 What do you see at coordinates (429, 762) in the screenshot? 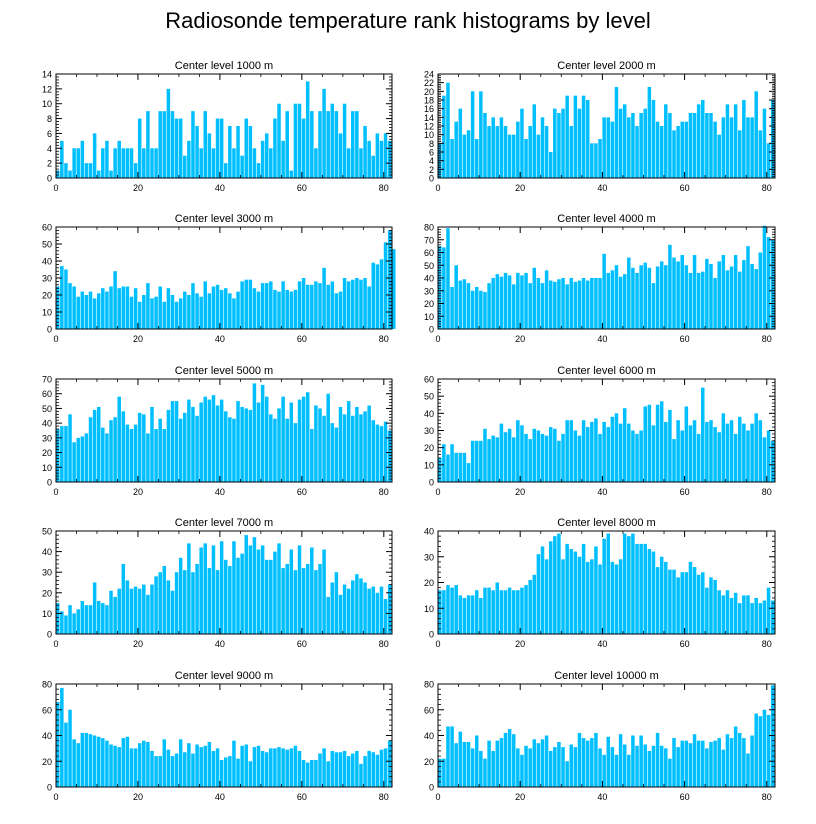
I see `y-tick-label: 20` at bounding box center [429, 762].